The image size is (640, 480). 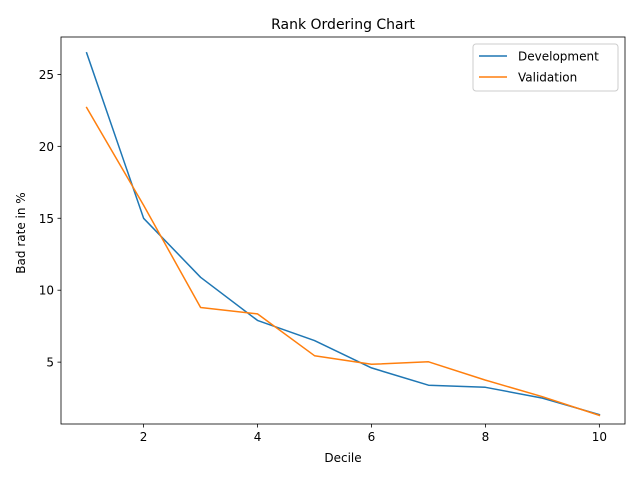 I want to click on y-tick-label: 10, so click(x=46, y=291).